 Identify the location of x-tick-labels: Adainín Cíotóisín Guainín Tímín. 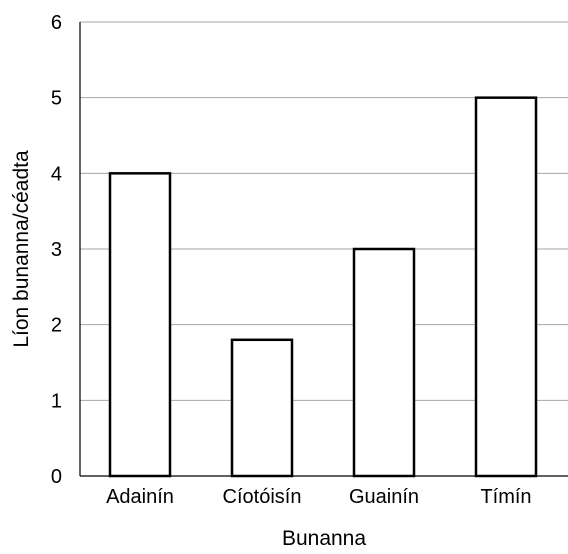
(318, 497).